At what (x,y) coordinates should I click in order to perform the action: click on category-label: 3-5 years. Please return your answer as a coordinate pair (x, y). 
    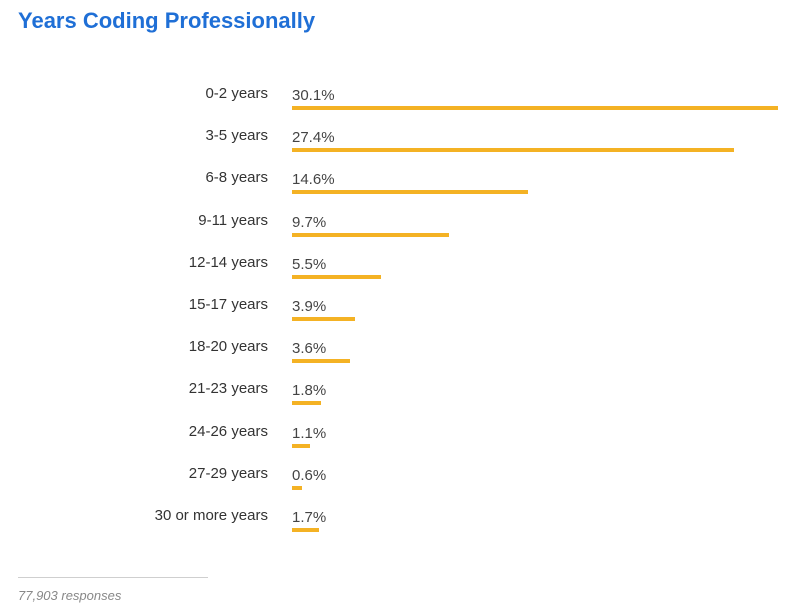
    Looking at the image, I should click on (236, 136).